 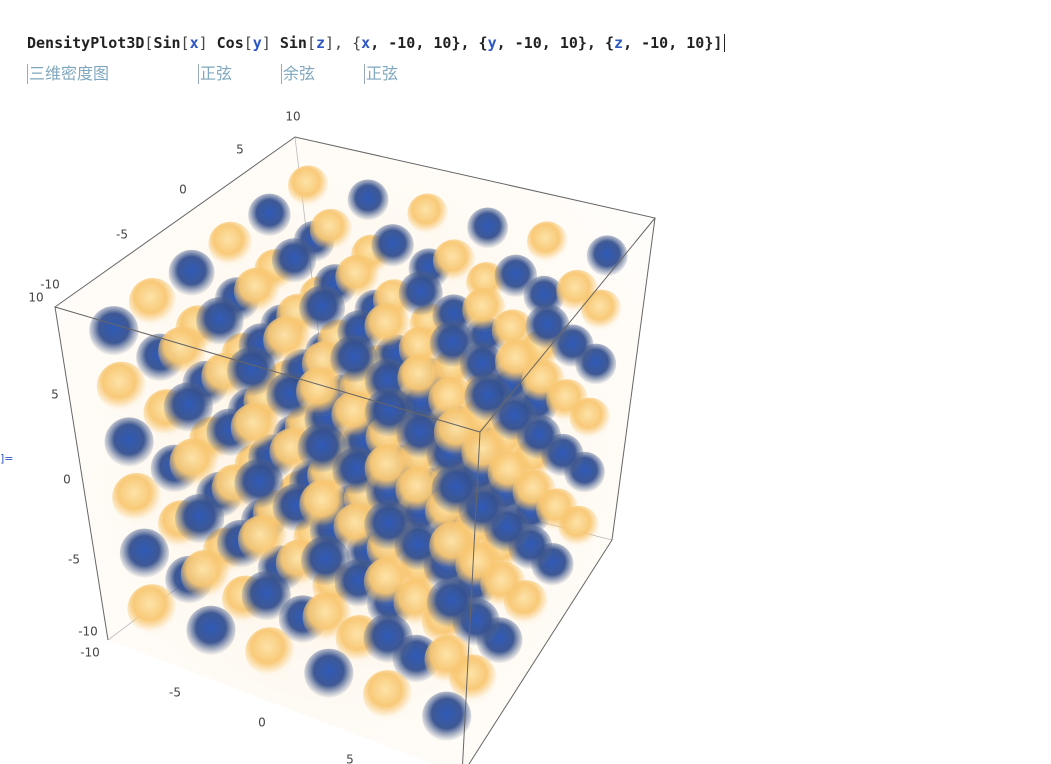 What do you see at coordinates (230, 43) in the screenshot?
I see `code-token: Cos` at bounding box center [230, 43].